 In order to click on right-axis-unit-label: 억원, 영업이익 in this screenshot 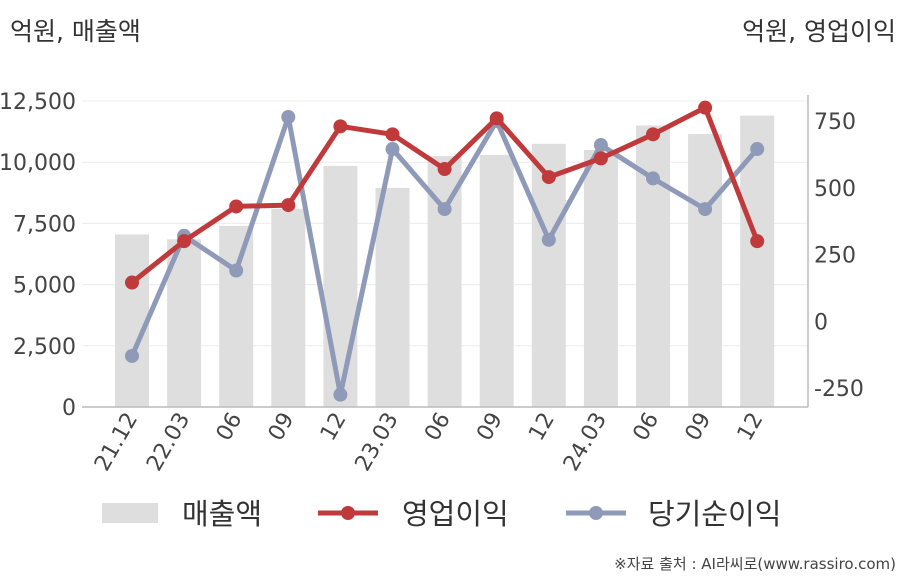, I will do `click(819, 31)`.